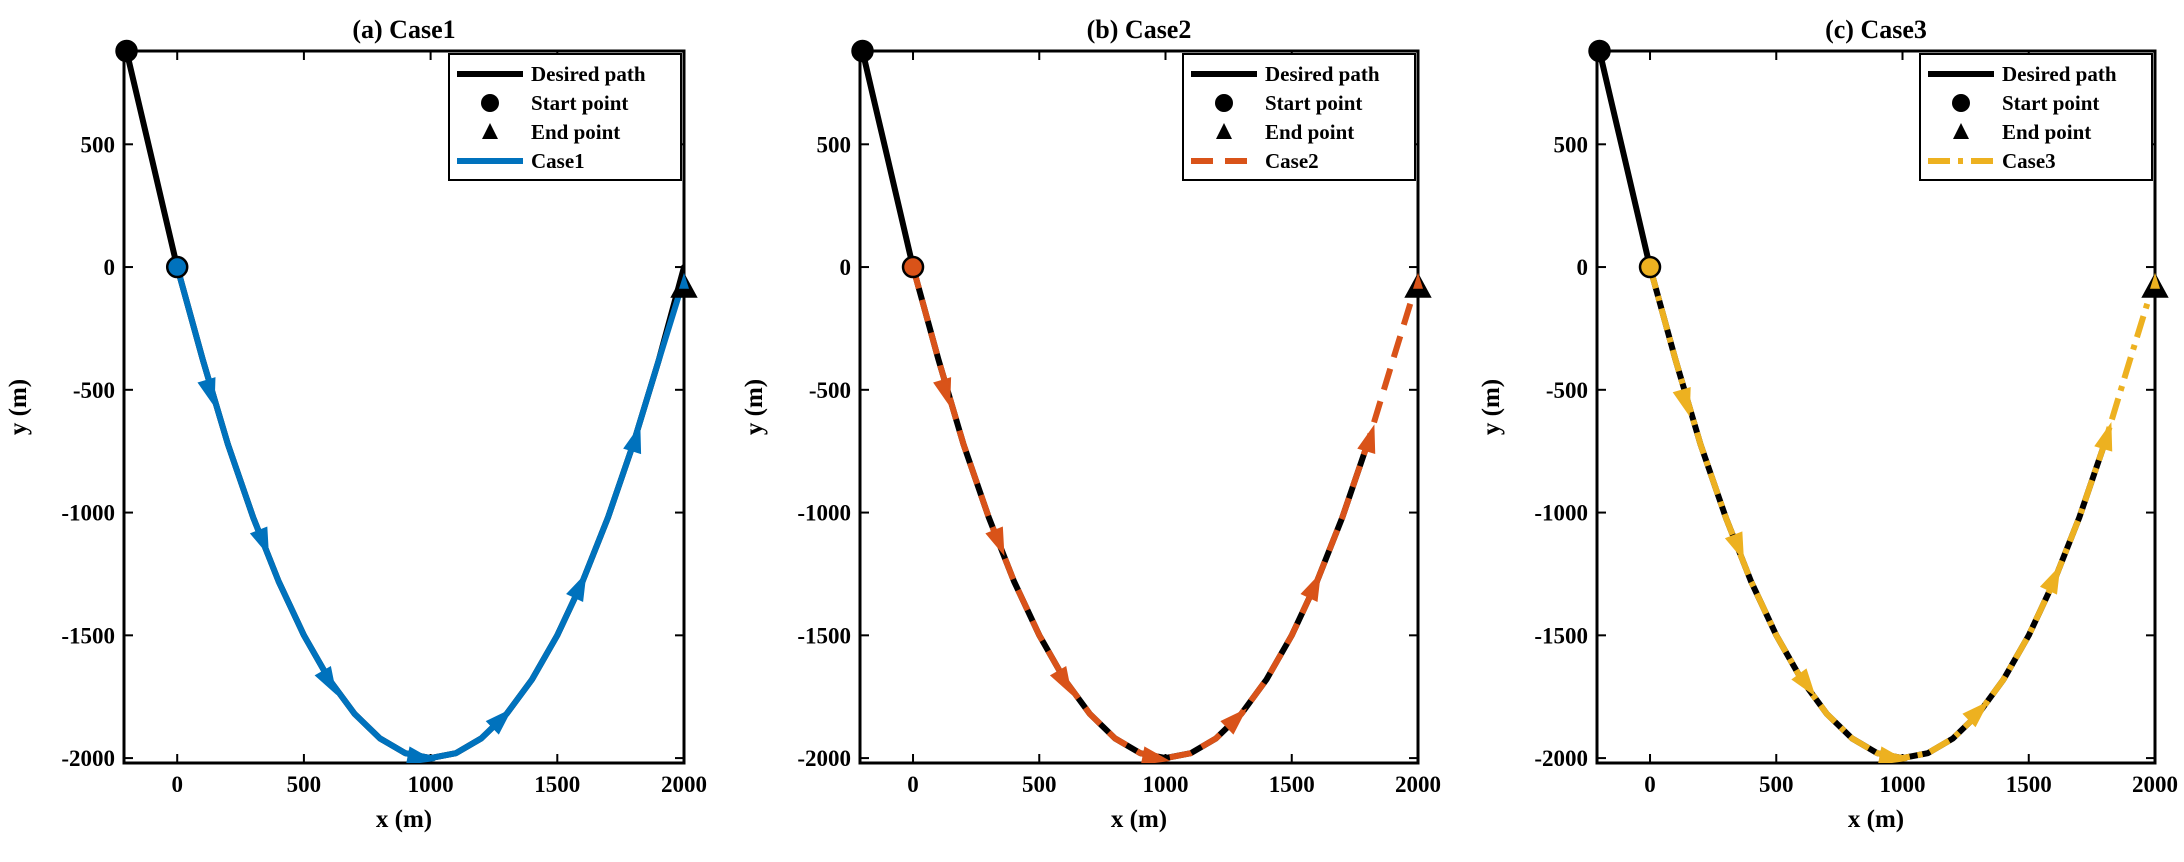  I want to click on legend: Desired path Start point End point Case3, so click(2036, 117).